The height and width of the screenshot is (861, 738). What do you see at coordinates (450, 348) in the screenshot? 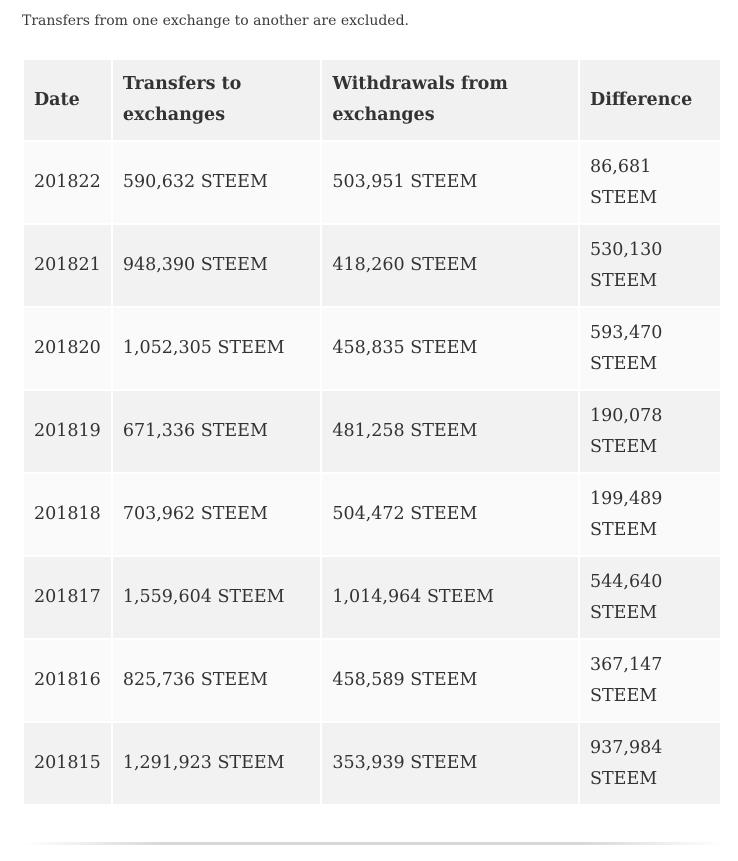
I see `withdrawals-from-cell: 458,835 STEEM` at bounding box center [450, 348].